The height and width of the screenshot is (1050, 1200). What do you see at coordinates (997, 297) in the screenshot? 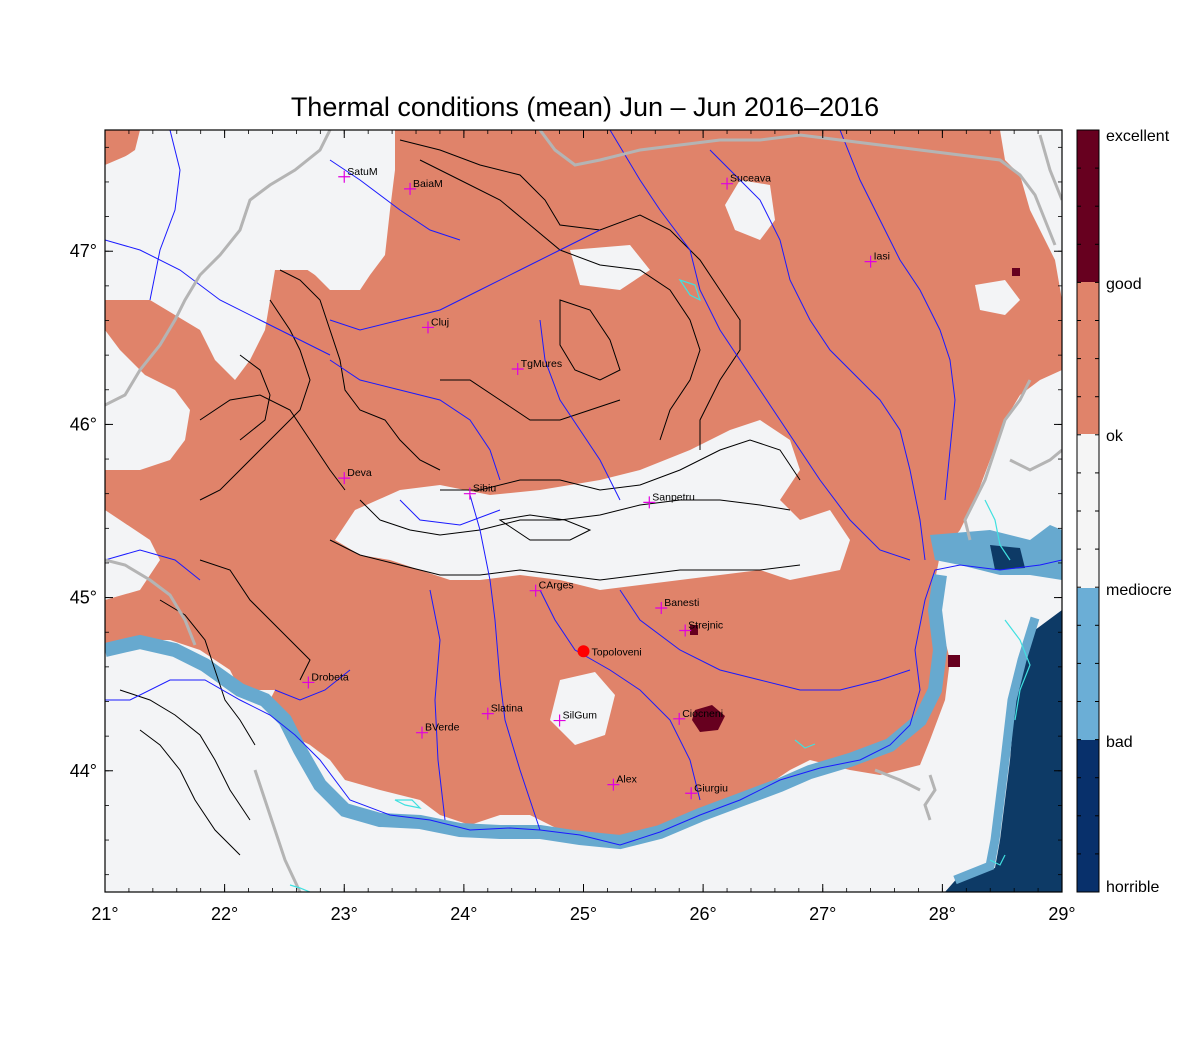
I see `region-ok-east-hole` at bounding box center [997, 297].